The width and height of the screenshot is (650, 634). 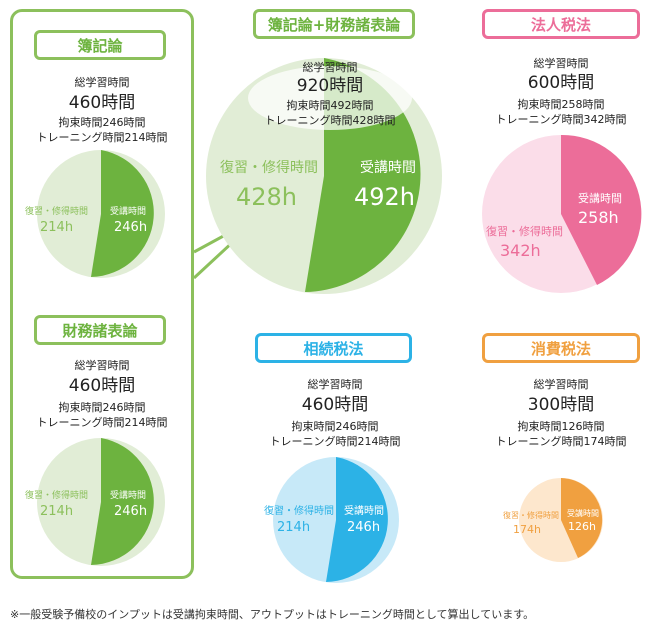 What do you see at coordinates (100, 330) in the screenshot?
I see `zaimu-title: 財務諸表論` at bounding box center [100, 330].